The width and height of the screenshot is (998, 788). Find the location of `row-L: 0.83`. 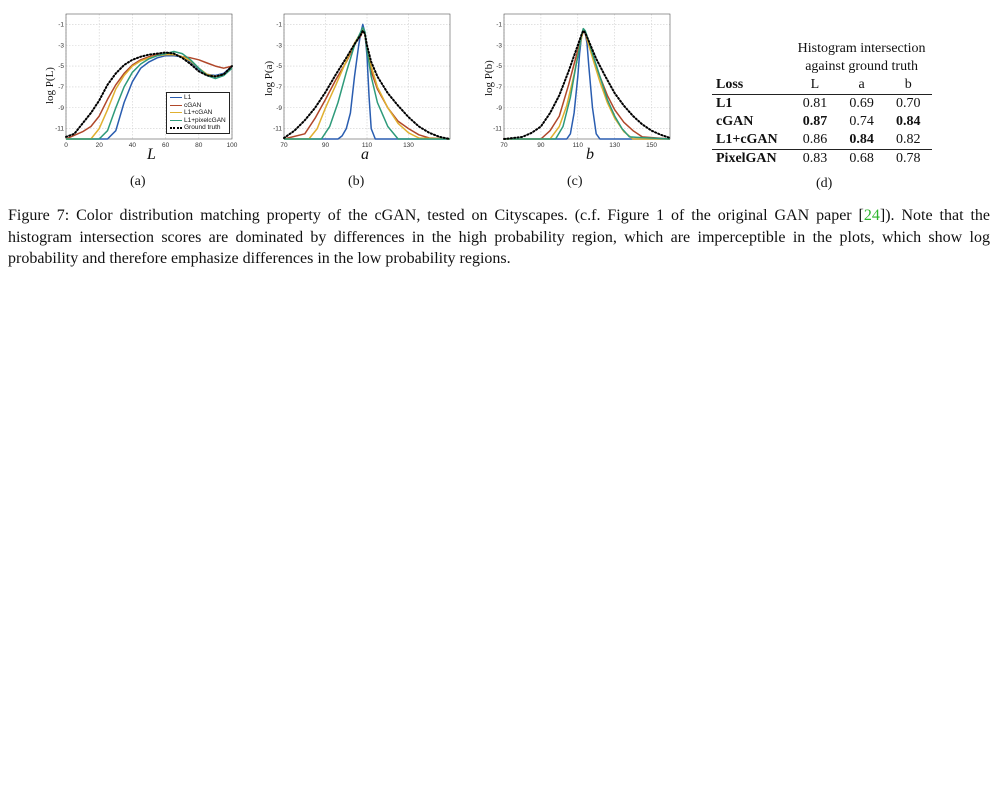

row-L: 0.83 is located at coordinates (815, 158).